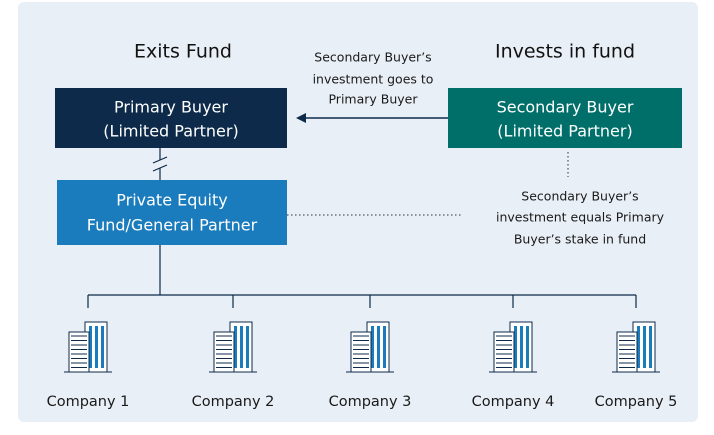 This screenshot has height=435, width=714. Describe the element at coordinates (579, 196) in the screenshot. I see `side-note: Secondary Buyer’s` at that location.